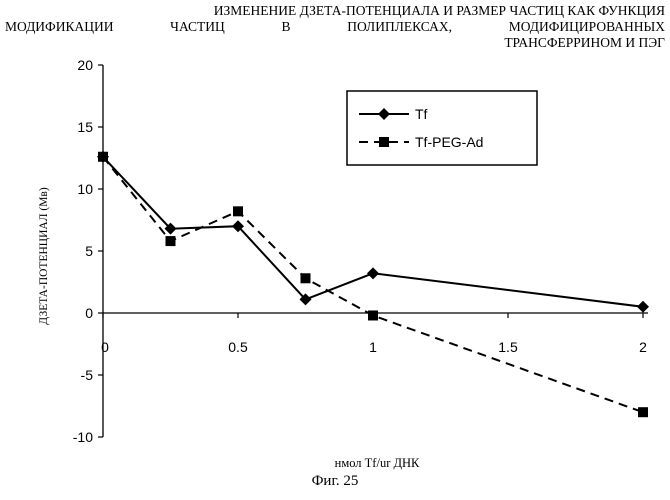 The width and height of the screenshot is (670, 500). I want to click on y-tick-label: 0, so click(89, 313).